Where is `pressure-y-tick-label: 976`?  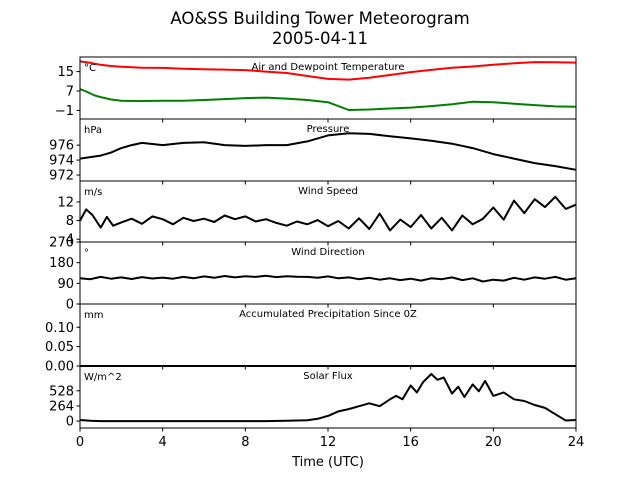 pressure-y-tick-label: 976 is located at coordinates (61, 146).